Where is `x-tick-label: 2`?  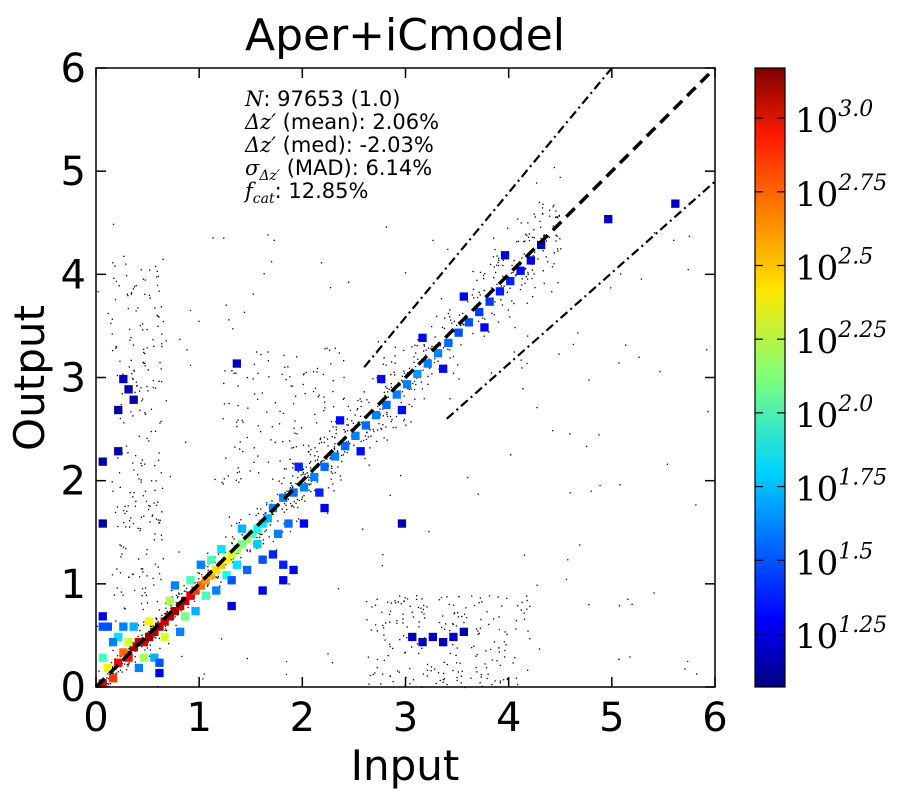
x-tick-label: 2 is located at coordinates (302, 718).